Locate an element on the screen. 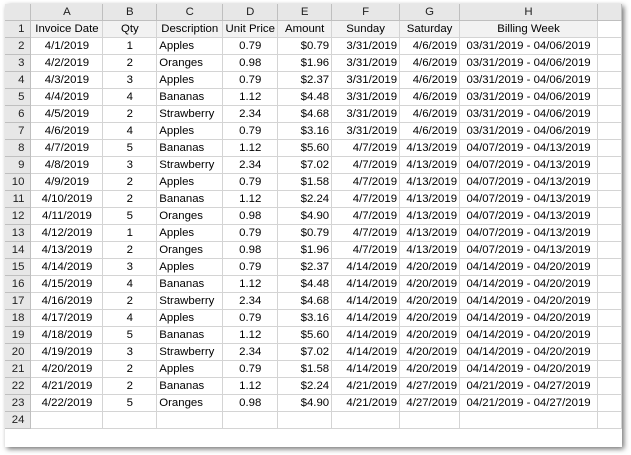 The width and height of the screenshot is (631, 455). row-header: 3 is located at coordinates (18, 63).